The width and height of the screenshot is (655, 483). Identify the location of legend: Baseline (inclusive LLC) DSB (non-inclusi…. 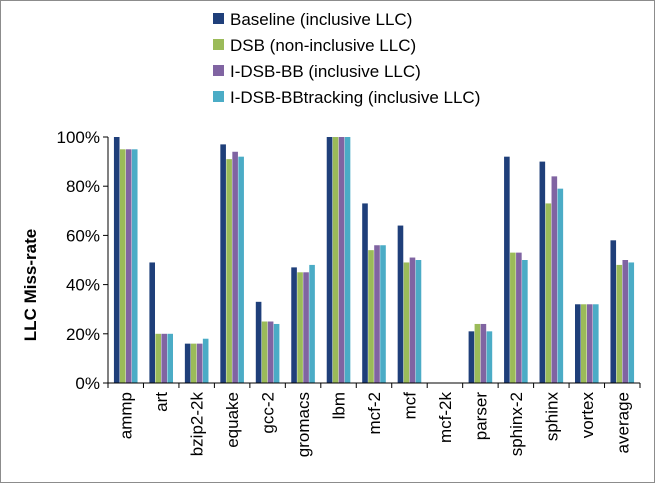
(346, 58).